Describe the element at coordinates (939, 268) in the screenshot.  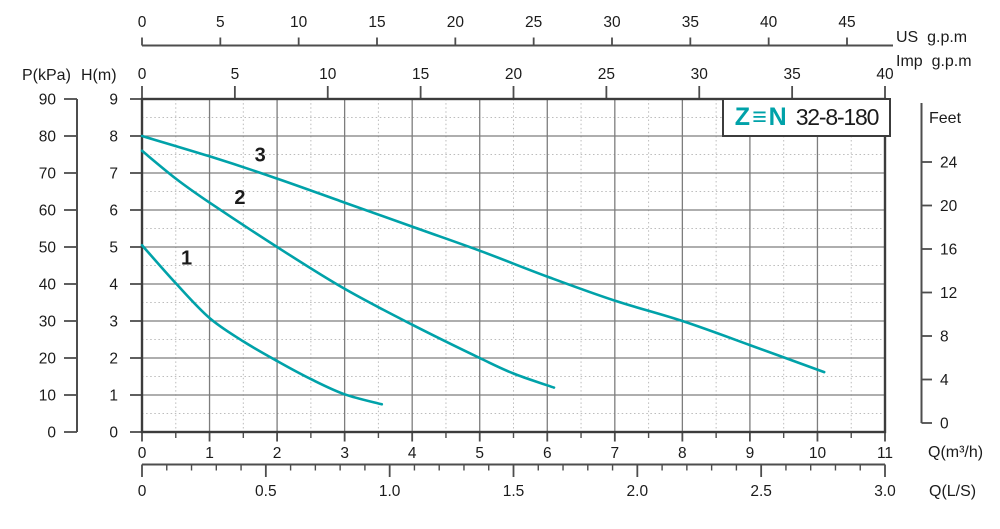
I see `feet-axis: 24 20 16 12 8 4 0` at that location.